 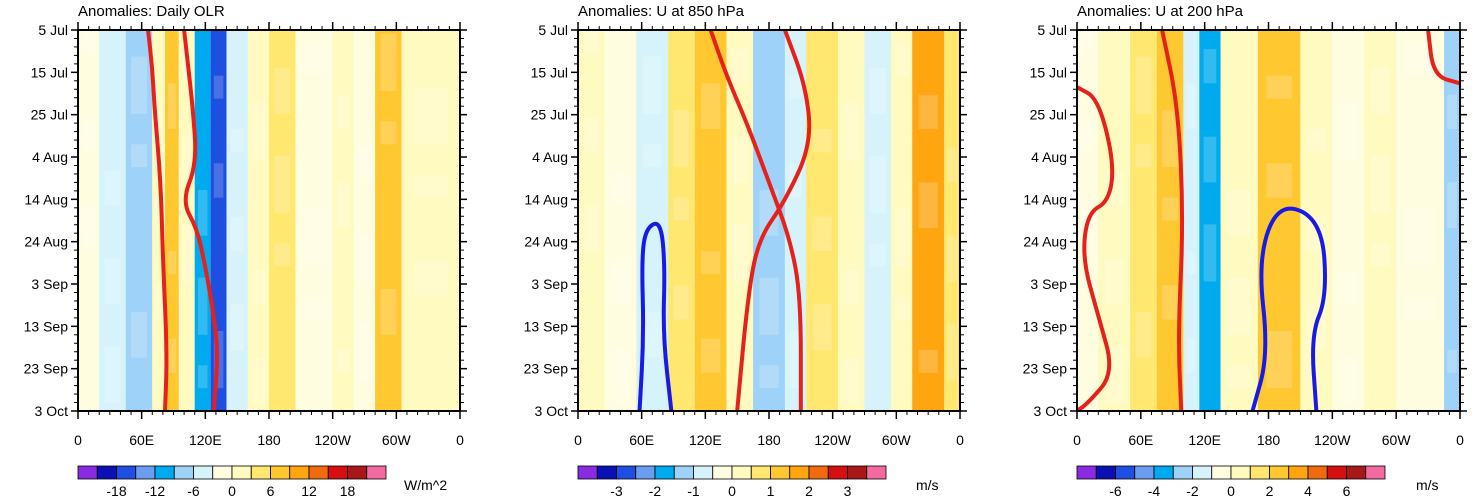 I want to click on colorbar-tick-label: -2, so click(x=655, y=490).